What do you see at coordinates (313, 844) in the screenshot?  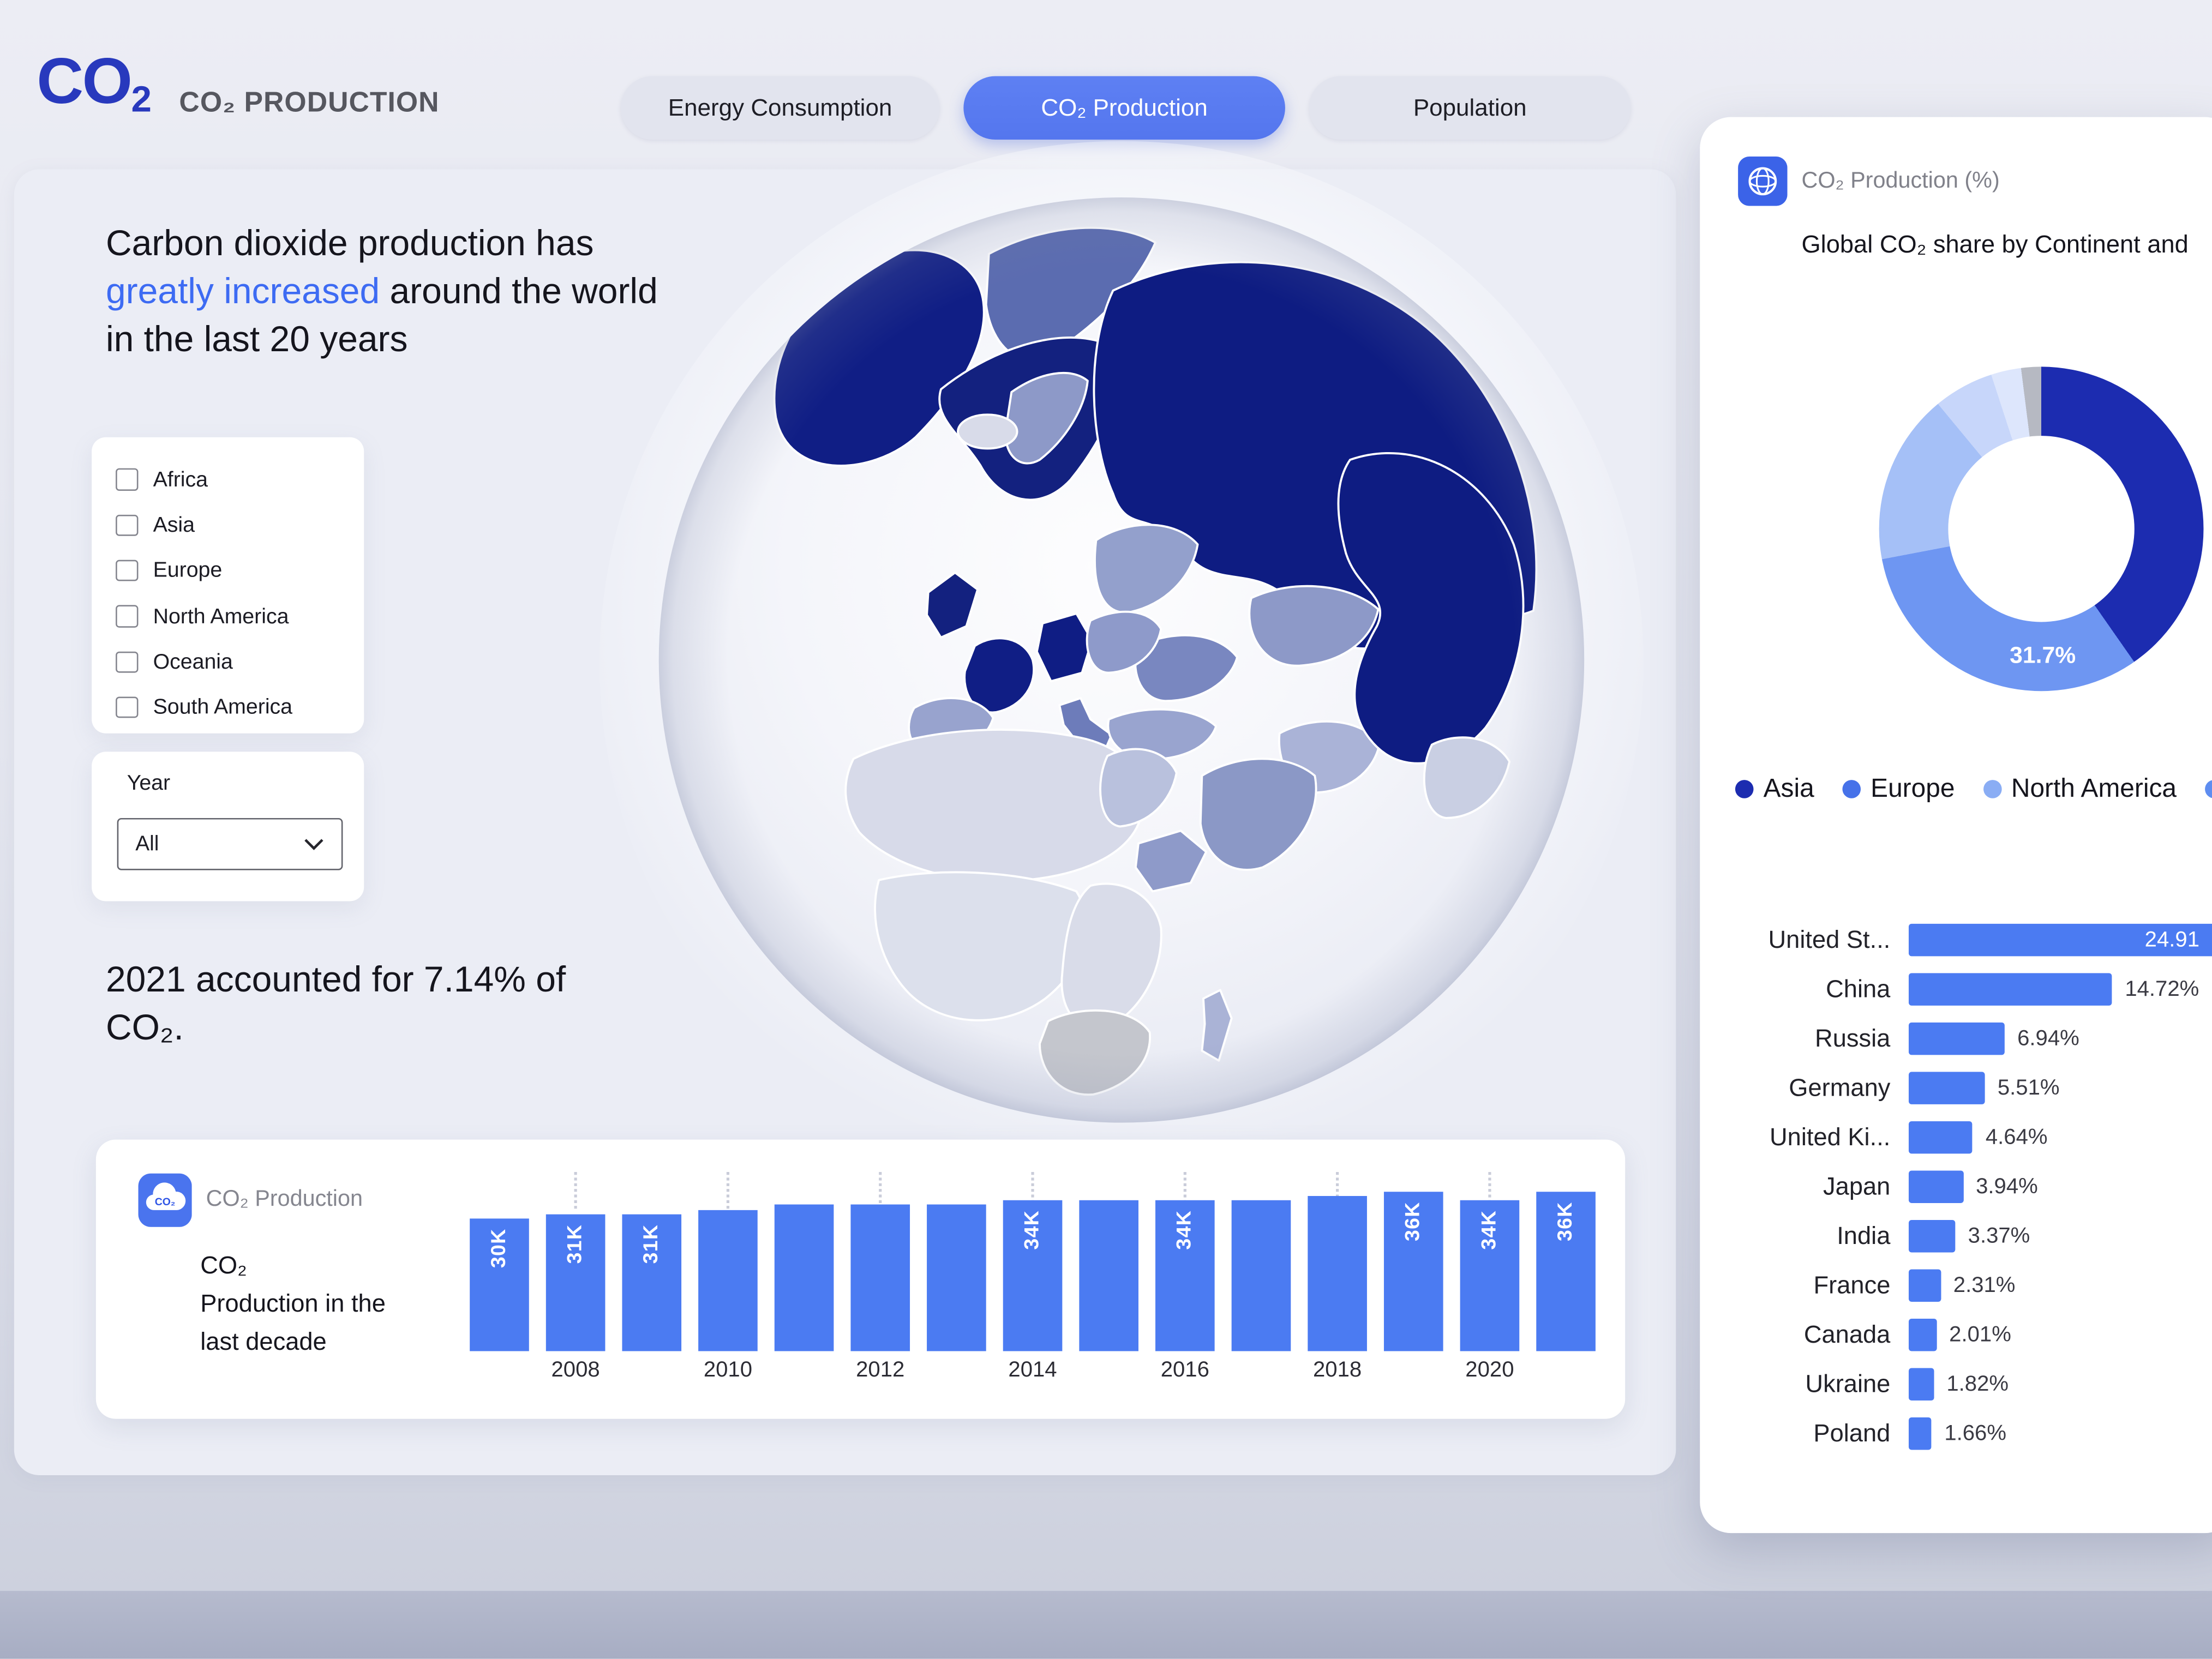 I see `chevron-down-icon` at bounding box center [313, 844].